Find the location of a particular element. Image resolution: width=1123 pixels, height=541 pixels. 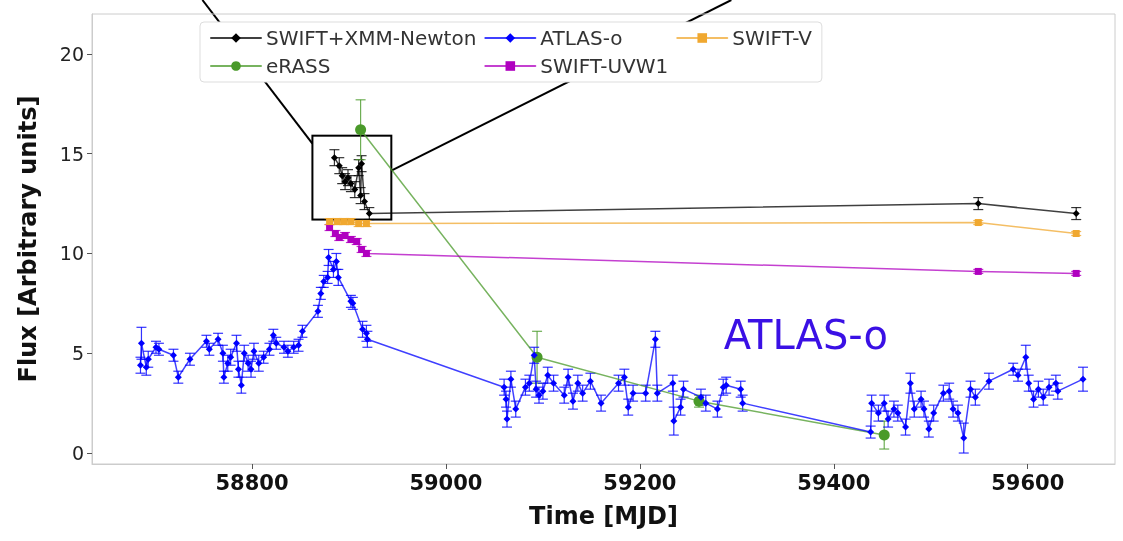

y-tick-label: 10 is located at coordinates (71, 253).